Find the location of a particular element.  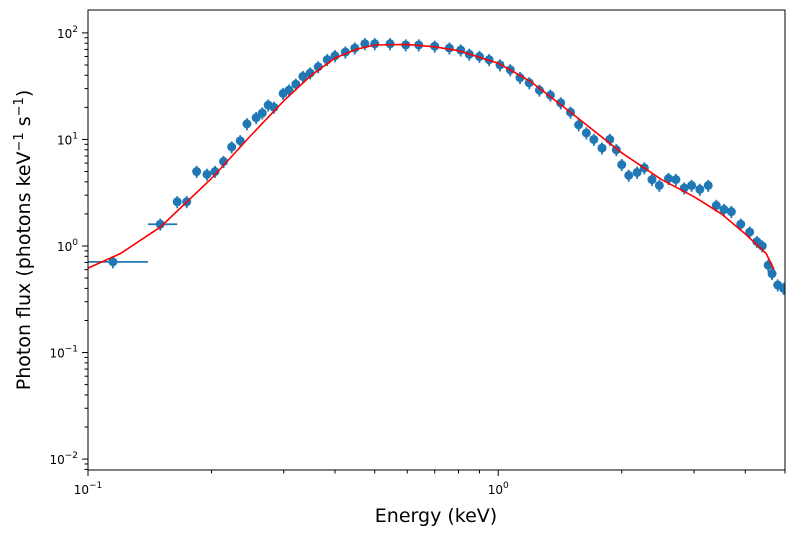

y-tick-label: 10⁻¹ is located at coordinates (63, 353).